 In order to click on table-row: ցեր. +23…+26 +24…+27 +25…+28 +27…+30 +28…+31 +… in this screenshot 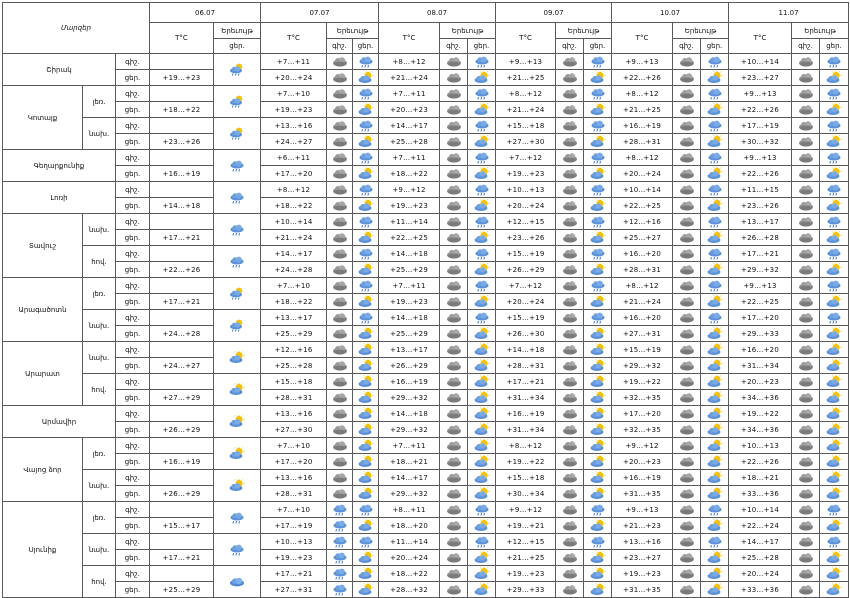, I will do `click(426, 141)`.